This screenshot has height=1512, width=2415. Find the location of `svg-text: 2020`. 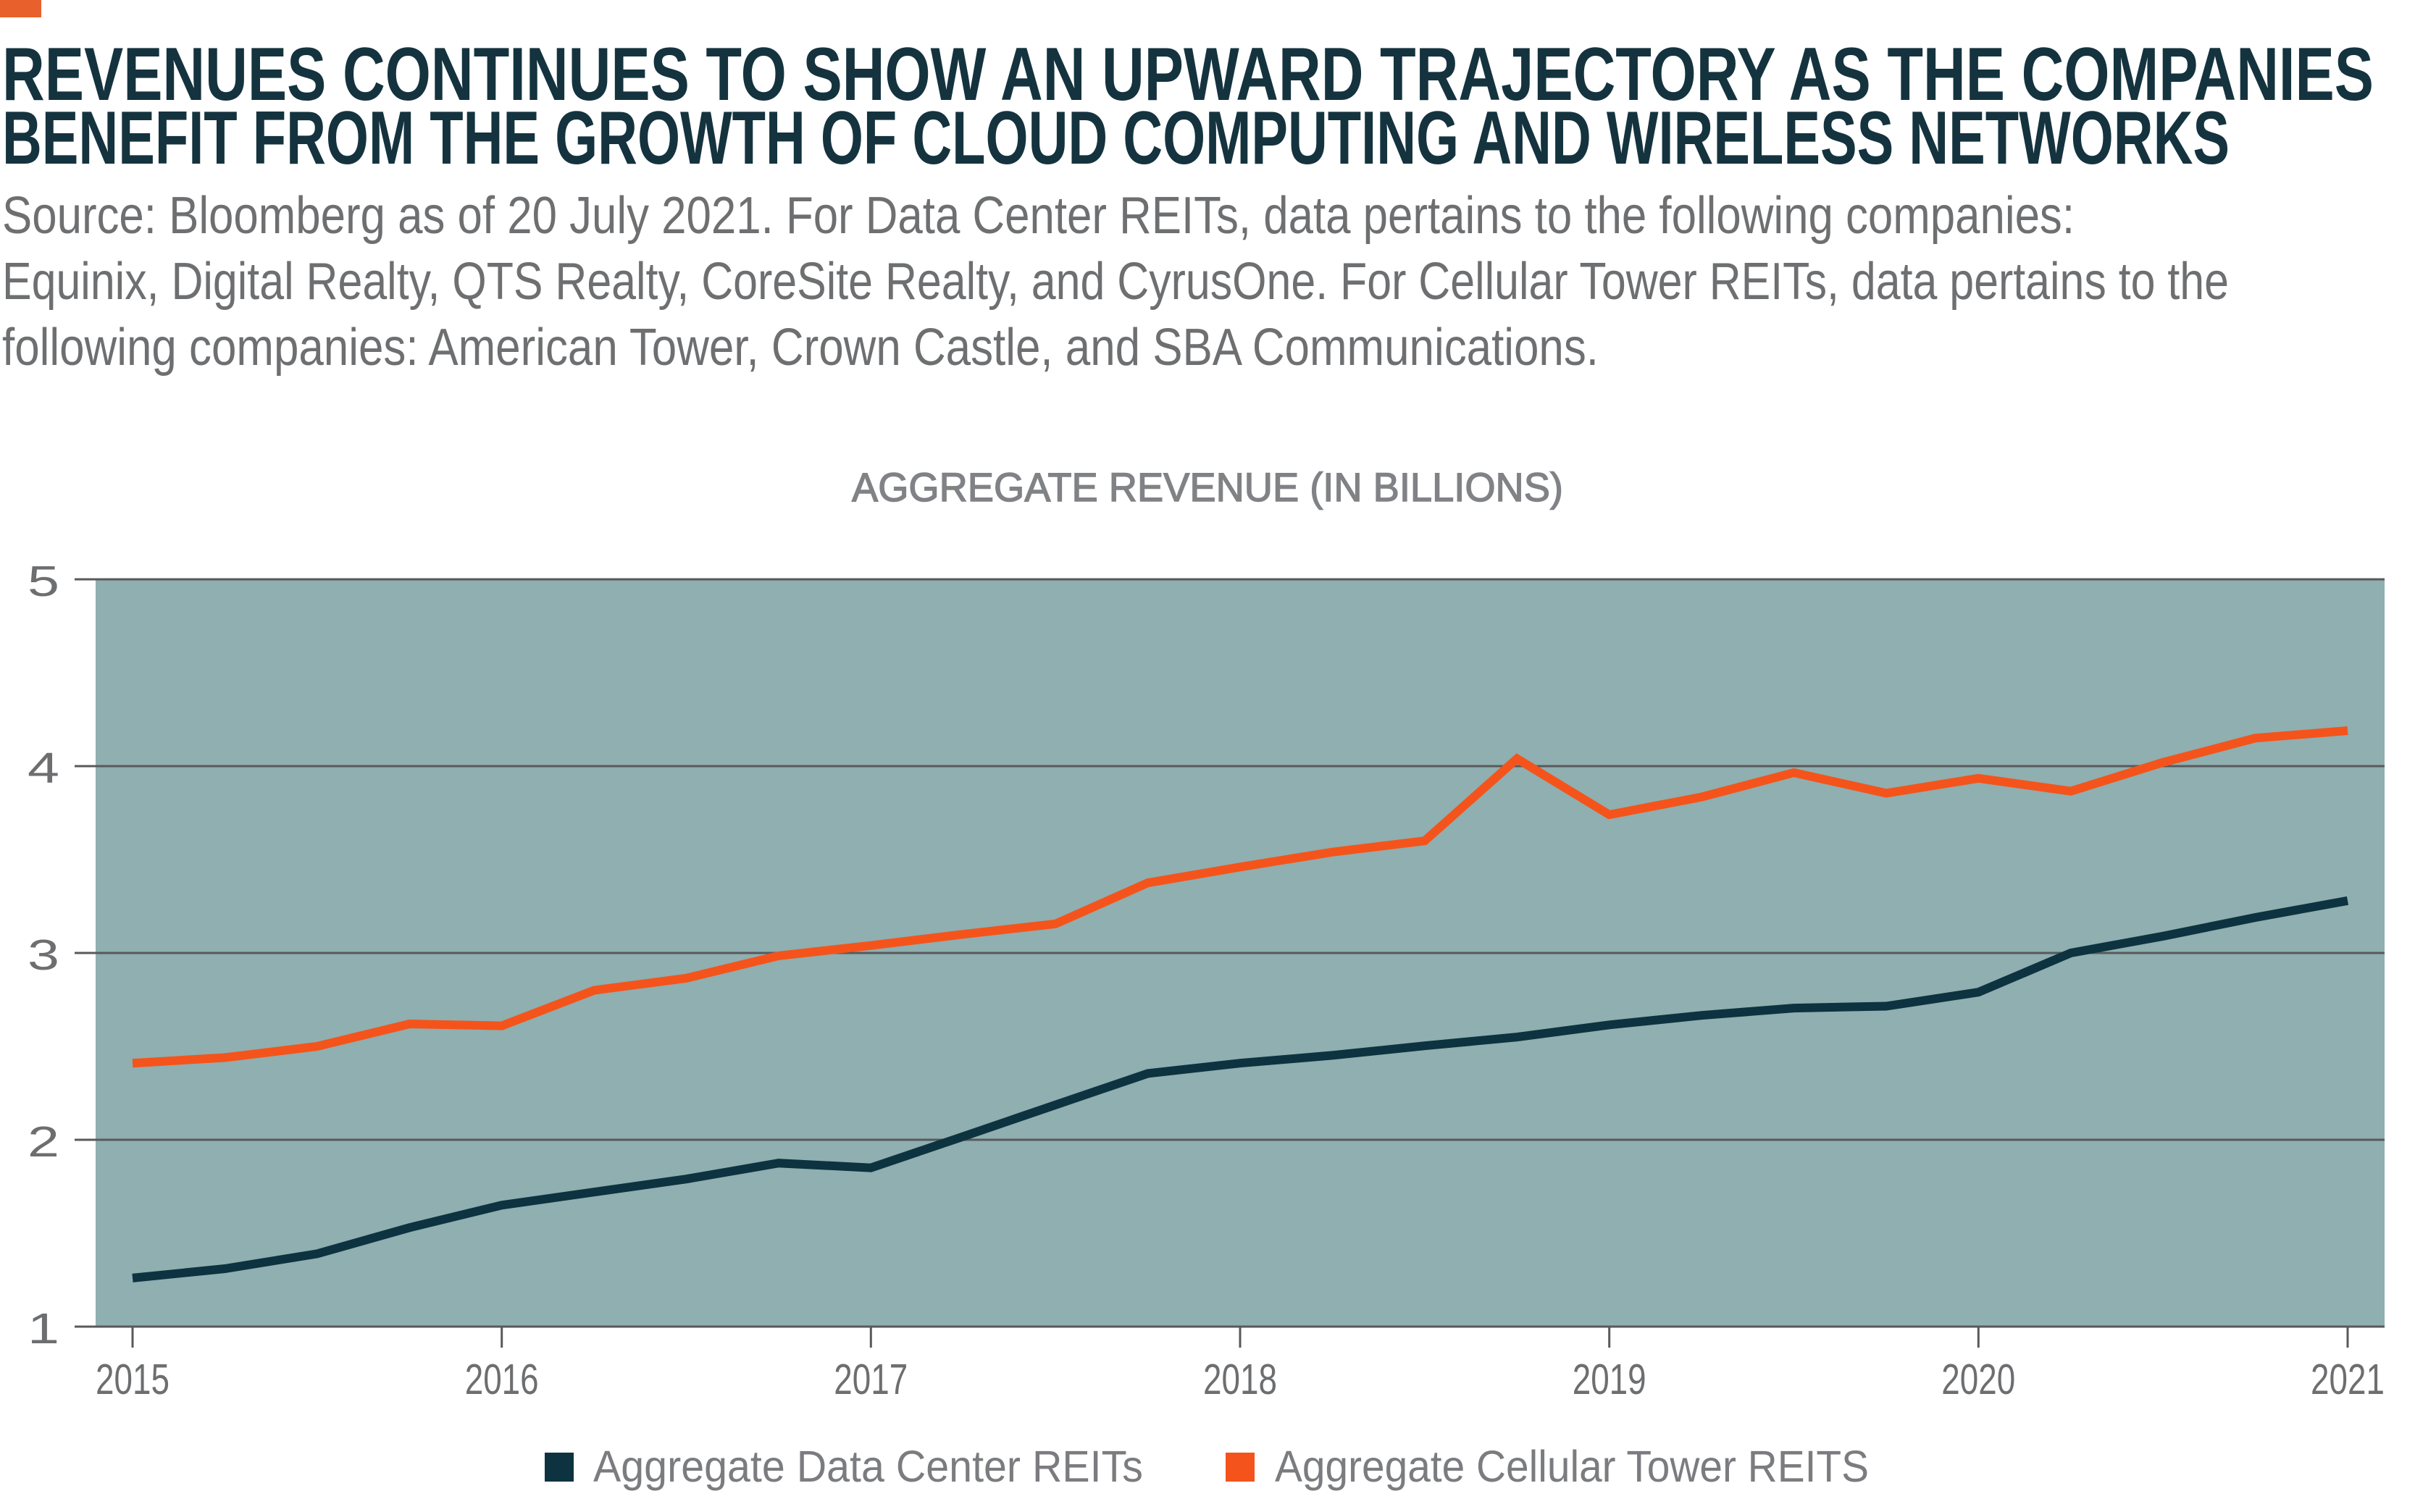

svg-text: 2020 is located at coordinates (1978, 1379).